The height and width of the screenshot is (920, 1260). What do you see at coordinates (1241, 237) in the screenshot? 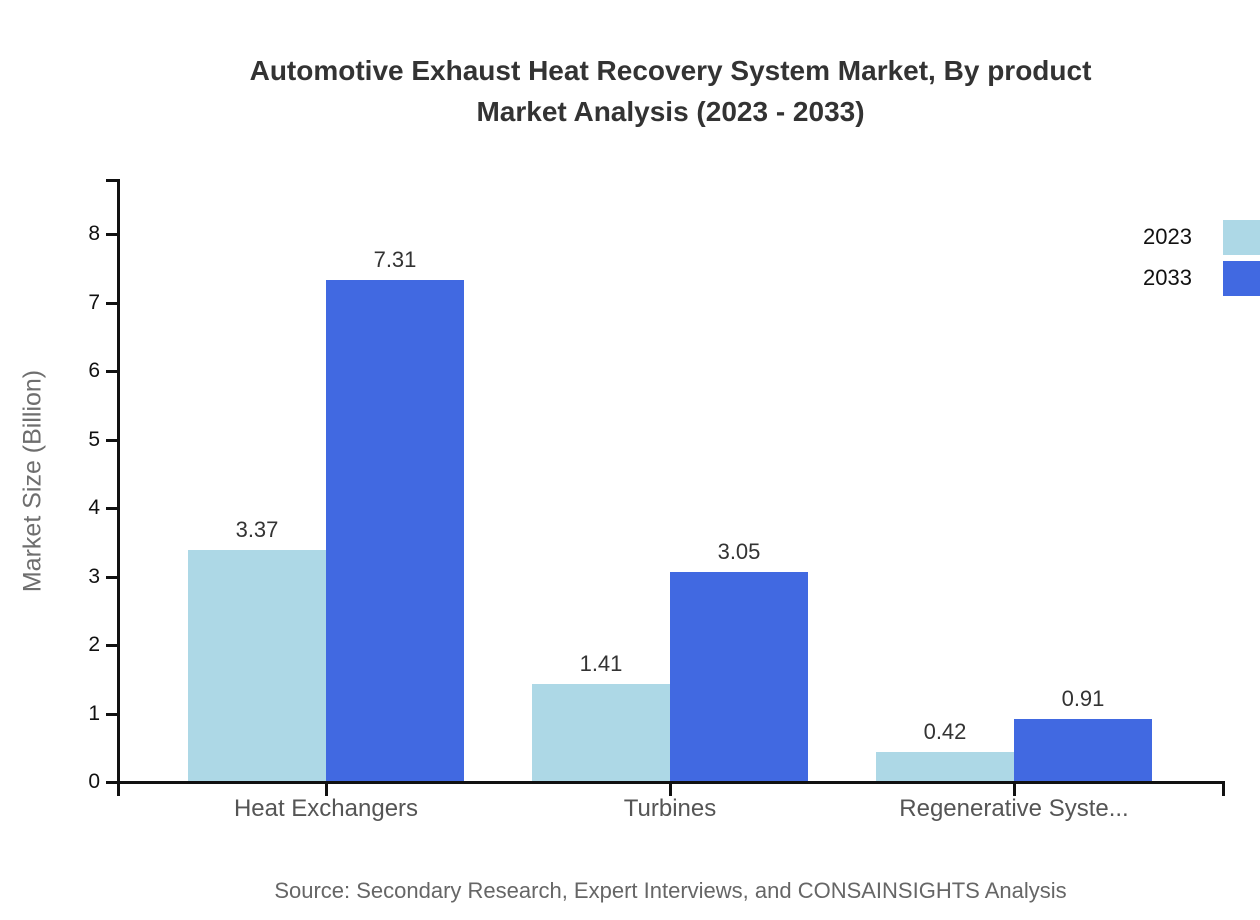
I see `legend-swatch-2023` at bounding box center [1241, 237].